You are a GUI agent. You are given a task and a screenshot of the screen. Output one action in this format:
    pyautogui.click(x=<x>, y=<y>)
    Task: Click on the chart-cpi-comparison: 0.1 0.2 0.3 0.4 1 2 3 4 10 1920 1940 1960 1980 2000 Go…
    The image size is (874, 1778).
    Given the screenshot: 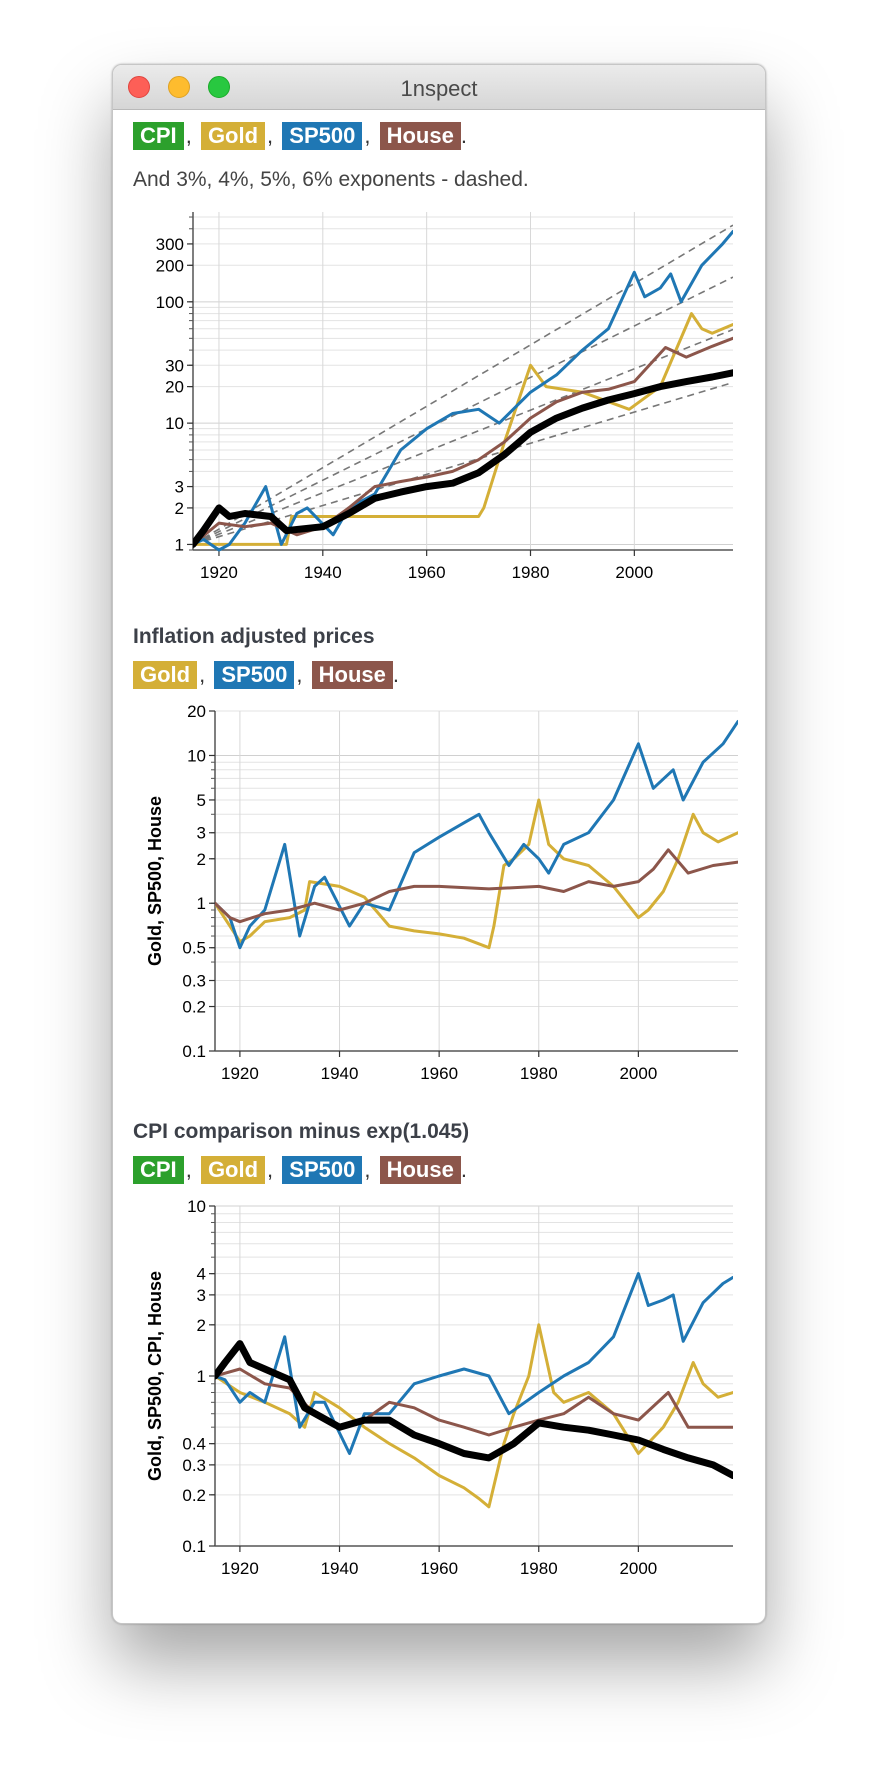 What is the action you would take?
    pyautogui.click(x=439, y=1387)
    